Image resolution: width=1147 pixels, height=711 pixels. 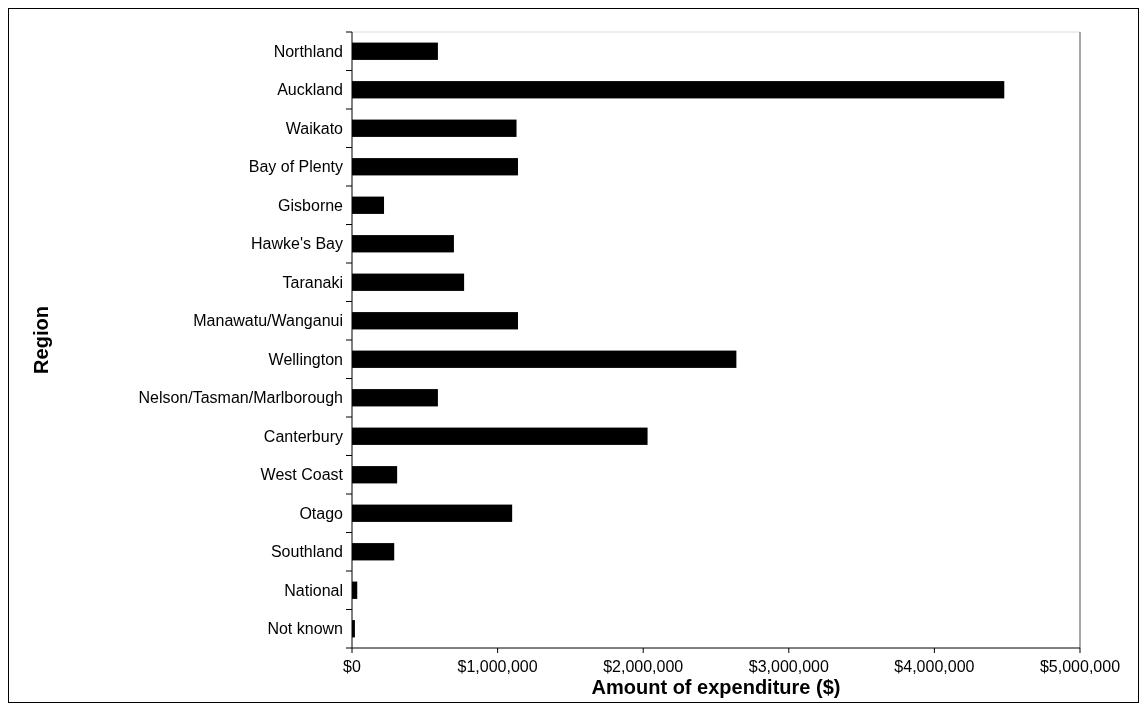 What do you see at coordinates (297, 244) in the screenshot?
I see `y-tick-label: Hawke's Bay` at bounding box center [297, 244].